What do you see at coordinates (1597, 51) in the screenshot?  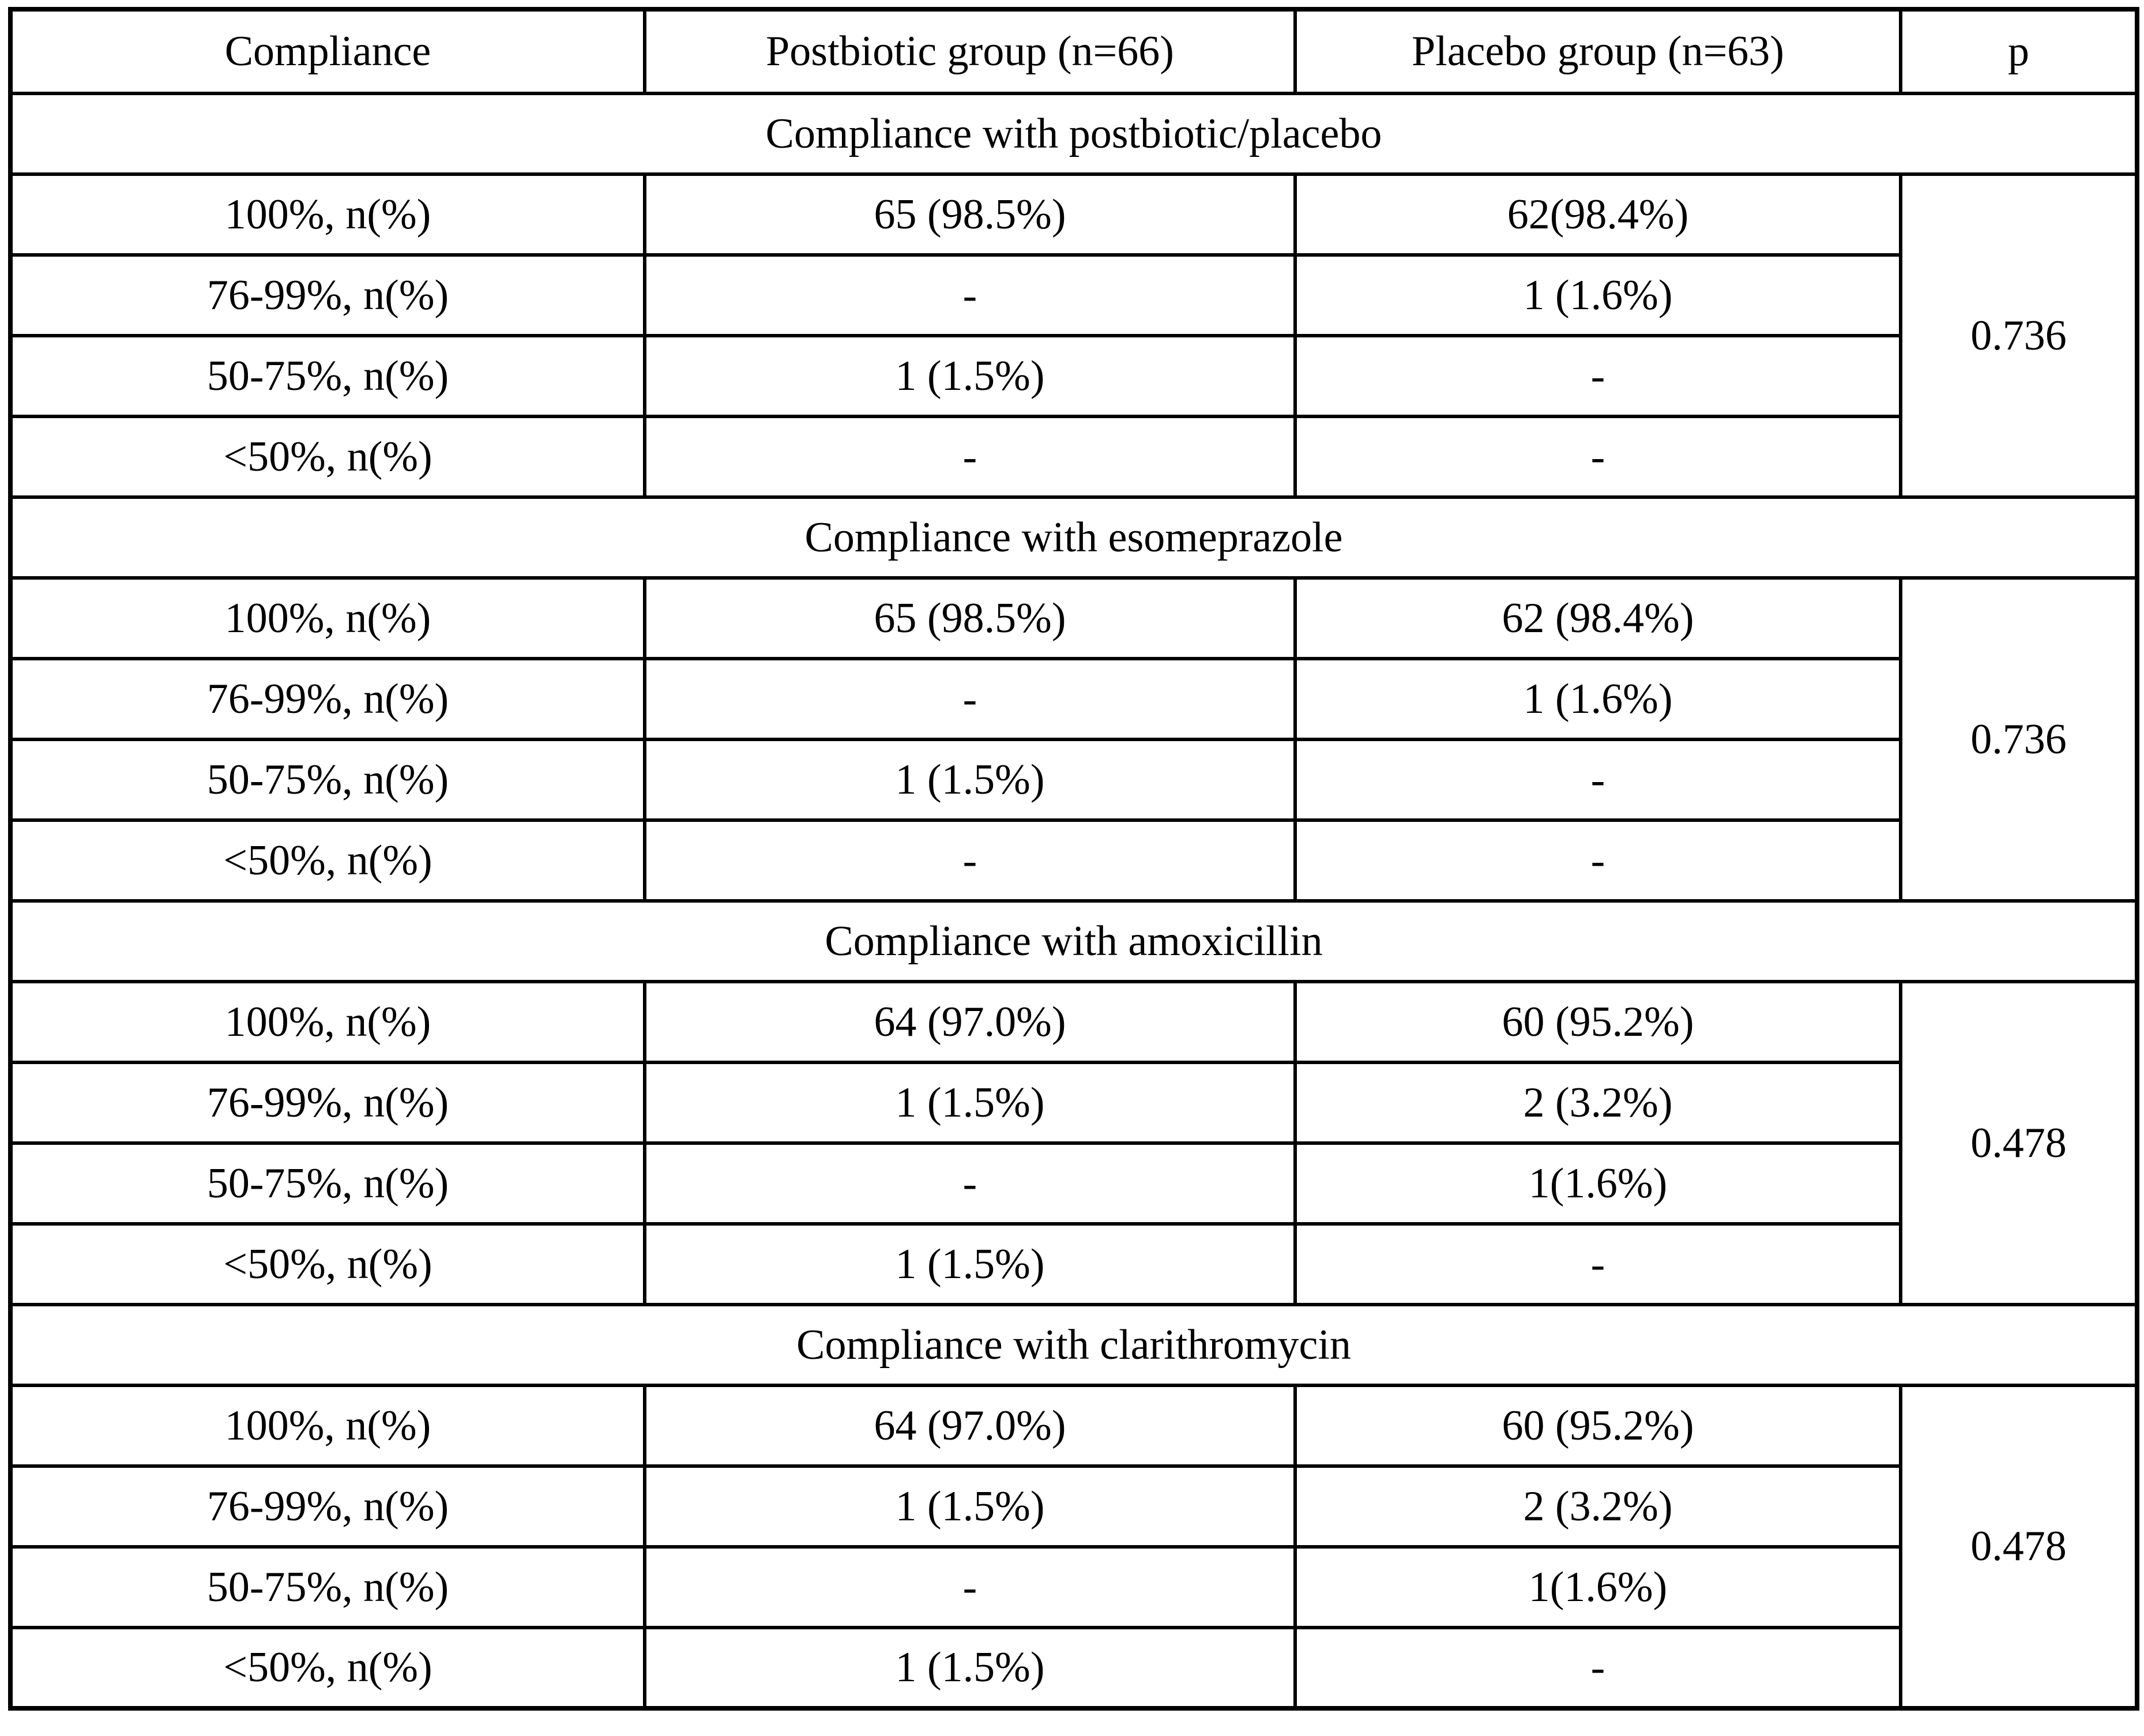 I see `column-header-placebo-group: Placebo group (n=63)` at bounding box center [1597, 51].